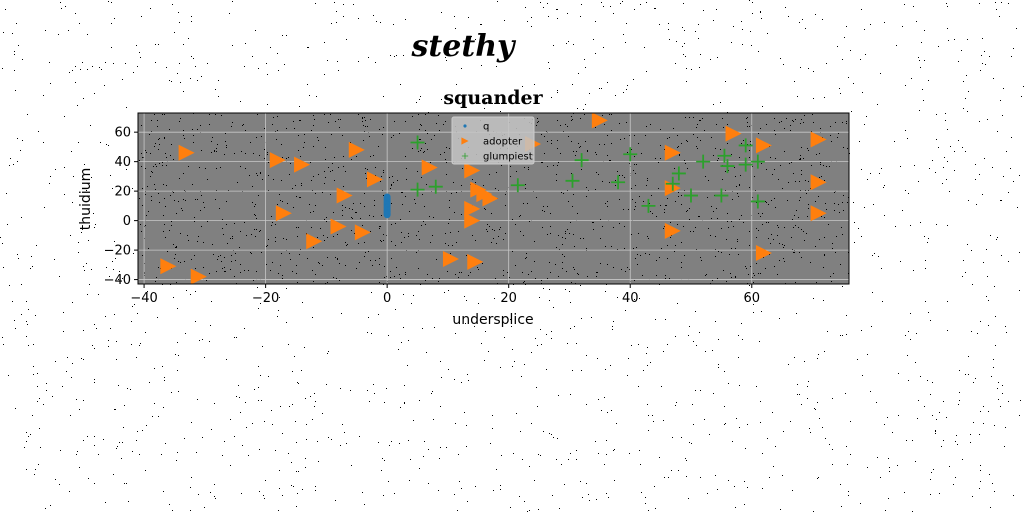 The height and width of the screenshot is (512, 1024). I want to click on y-axis-label: thuidium, so click(86, 199).